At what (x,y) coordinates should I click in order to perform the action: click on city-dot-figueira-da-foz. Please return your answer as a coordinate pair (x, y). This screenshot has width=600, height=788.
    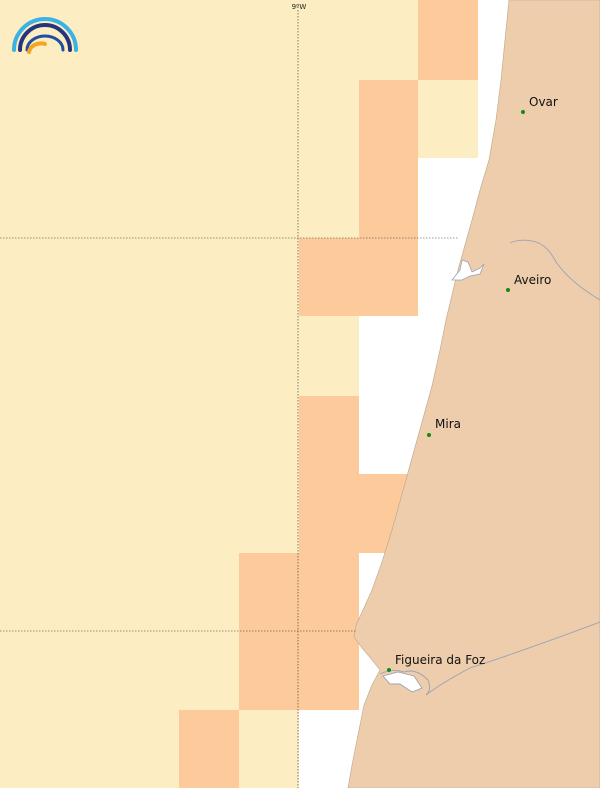
    Looking at the image, I should click on (389, 670).